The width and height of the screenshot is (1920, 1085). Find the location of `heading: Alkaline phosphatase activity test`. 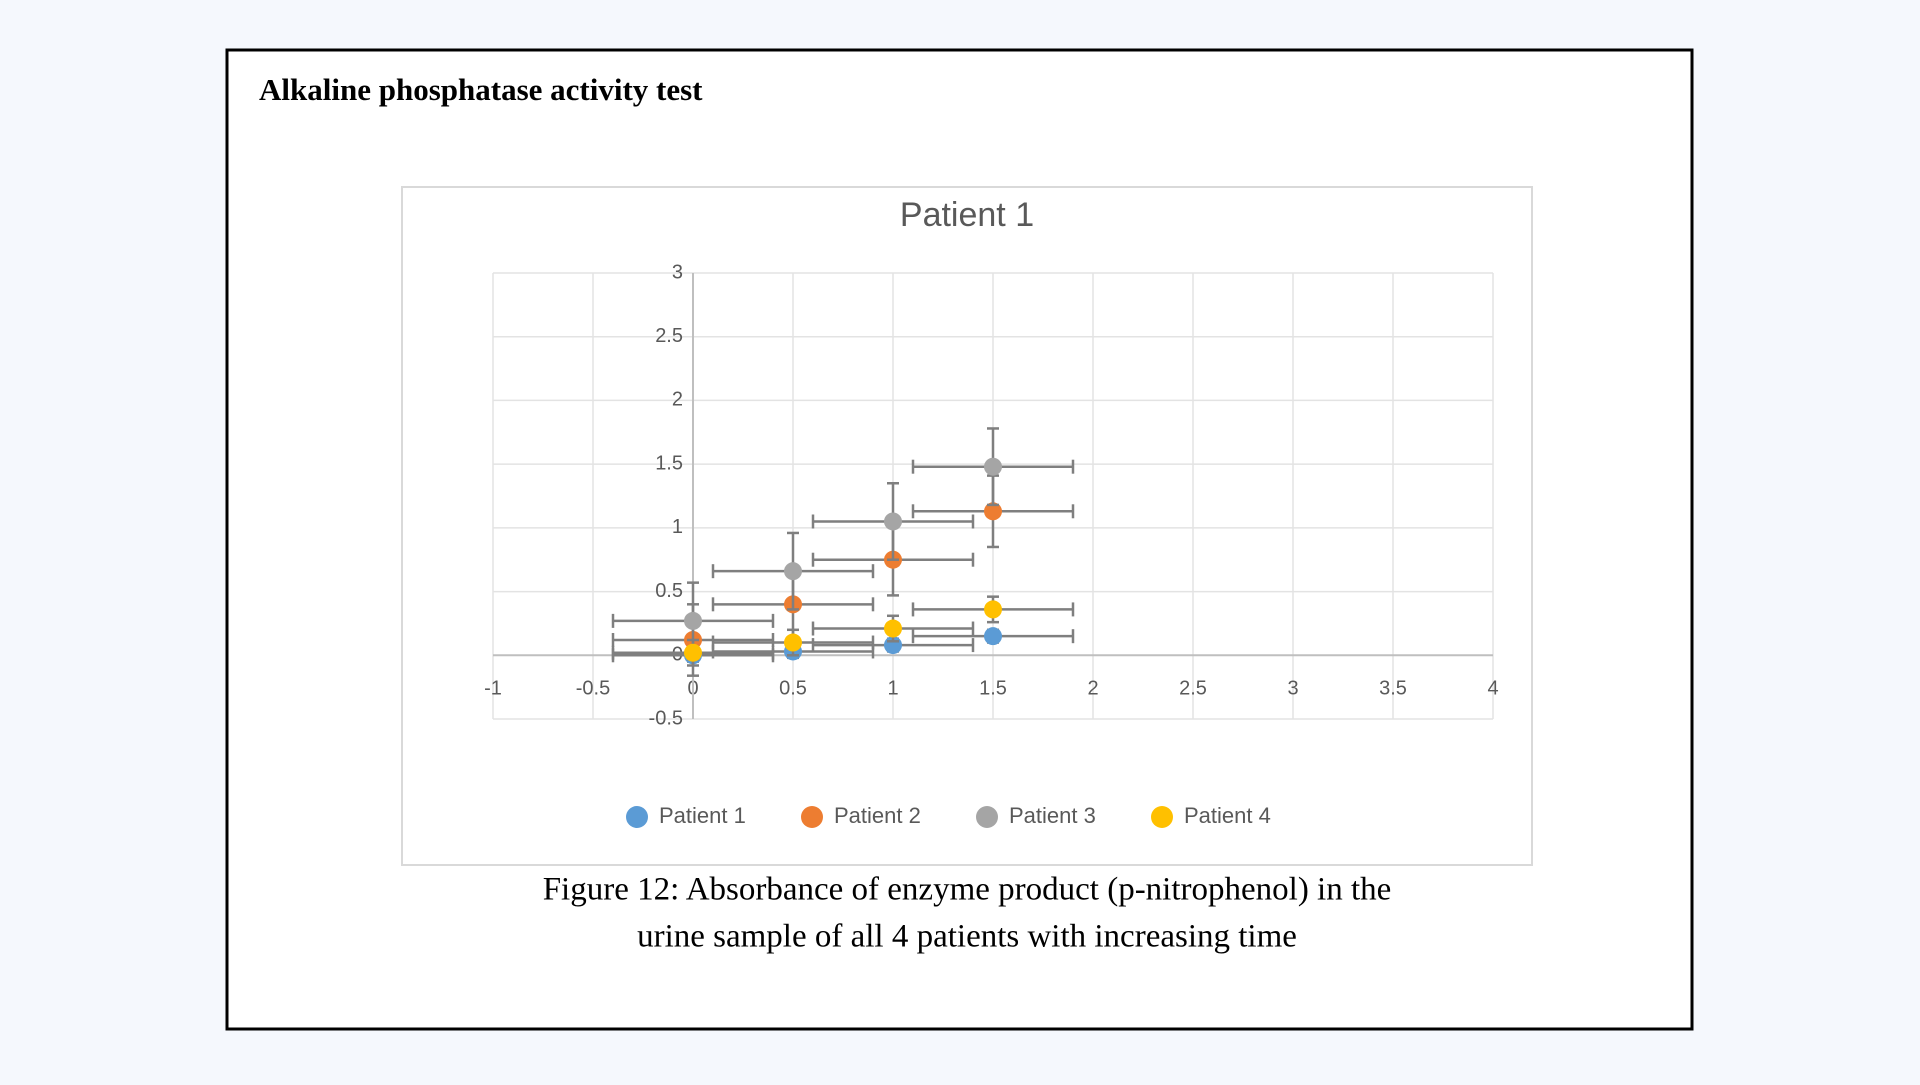

heading: Alkaline phosphatase activity test is located at coordinates (481, 89).